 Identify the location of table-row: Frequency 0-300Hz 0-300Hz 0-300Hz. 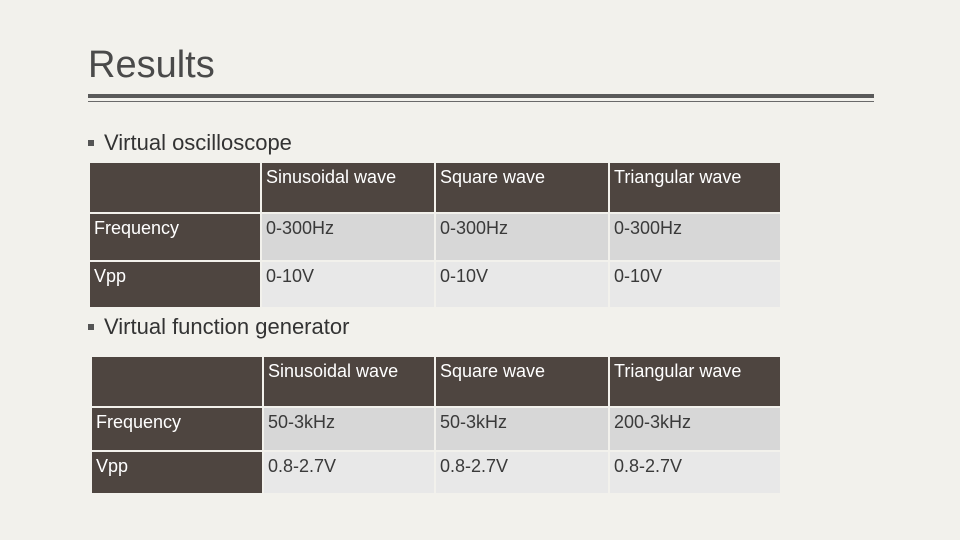
(435, 237).